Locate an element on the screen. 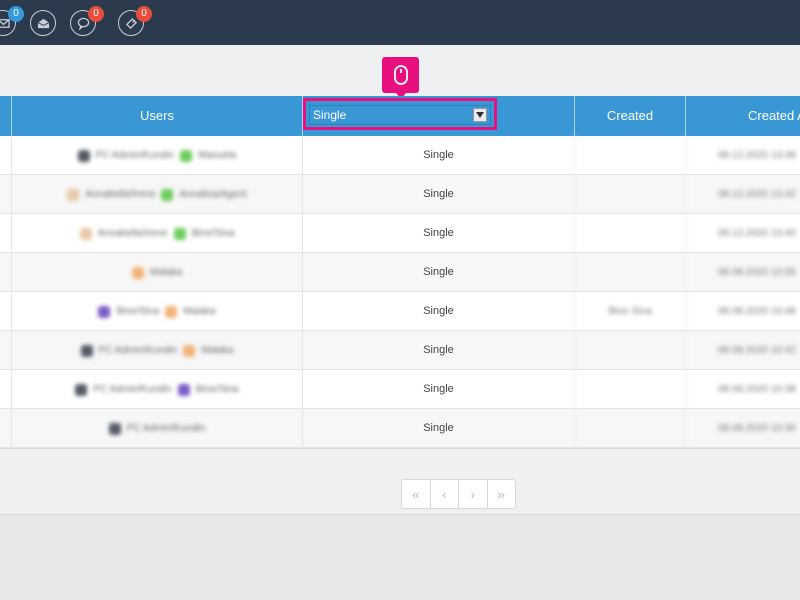 The width and height of the screenshot is (800, 600). chevron-down-icon is located at coordinates (480, 115).